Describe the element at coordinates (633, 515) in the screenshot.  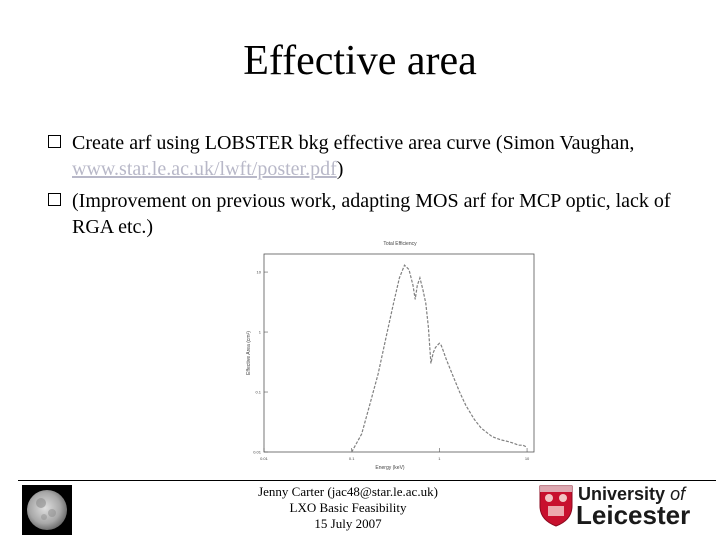
I see `logo-text-leicester: Leicester` at that location.